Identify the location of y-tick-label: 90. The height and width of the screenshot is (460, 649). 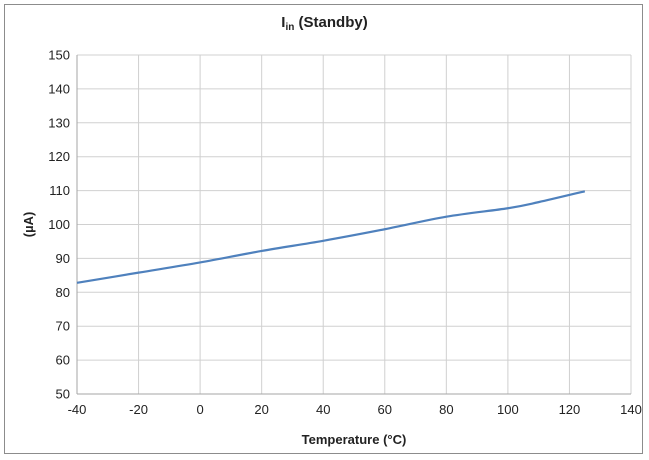
(63, 258).